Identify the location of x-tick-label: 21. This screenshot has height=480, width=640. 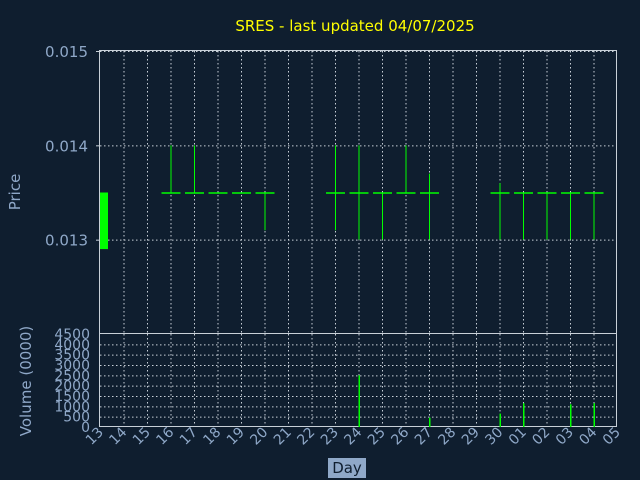
(283, 437).